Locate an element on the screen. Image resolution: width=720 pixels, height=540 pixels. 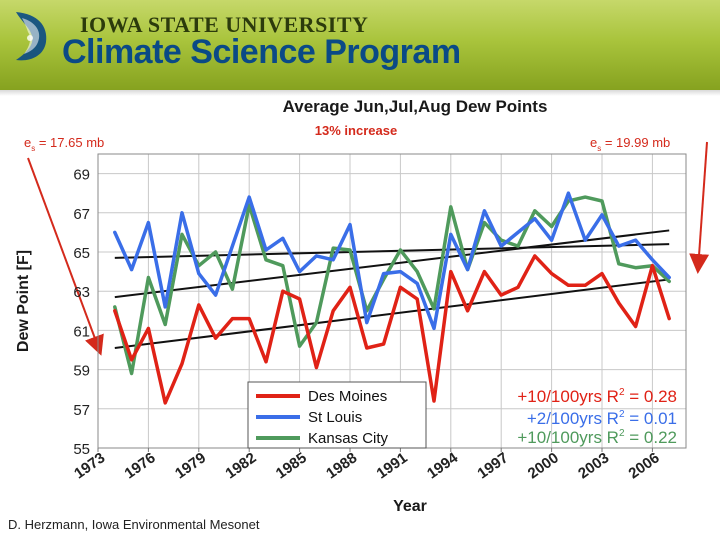
institution-name: IOWA STATE UNIVERSITY is located at coordinates (224, 24).